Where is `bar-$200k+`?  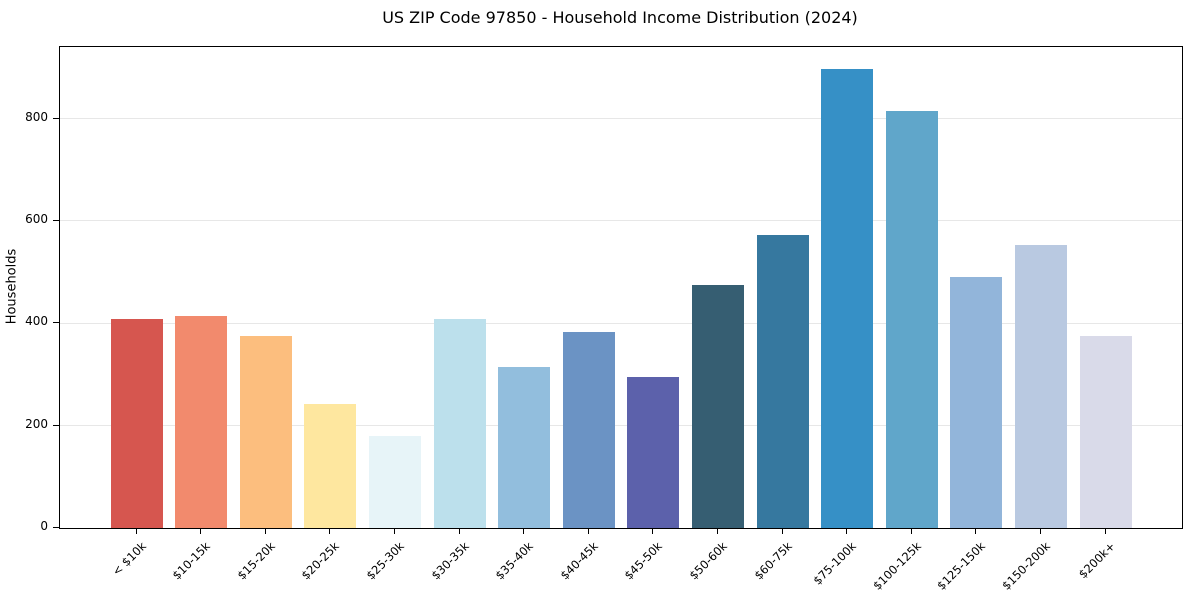
bar-$200k+ is located at coordinates (1105, 432).